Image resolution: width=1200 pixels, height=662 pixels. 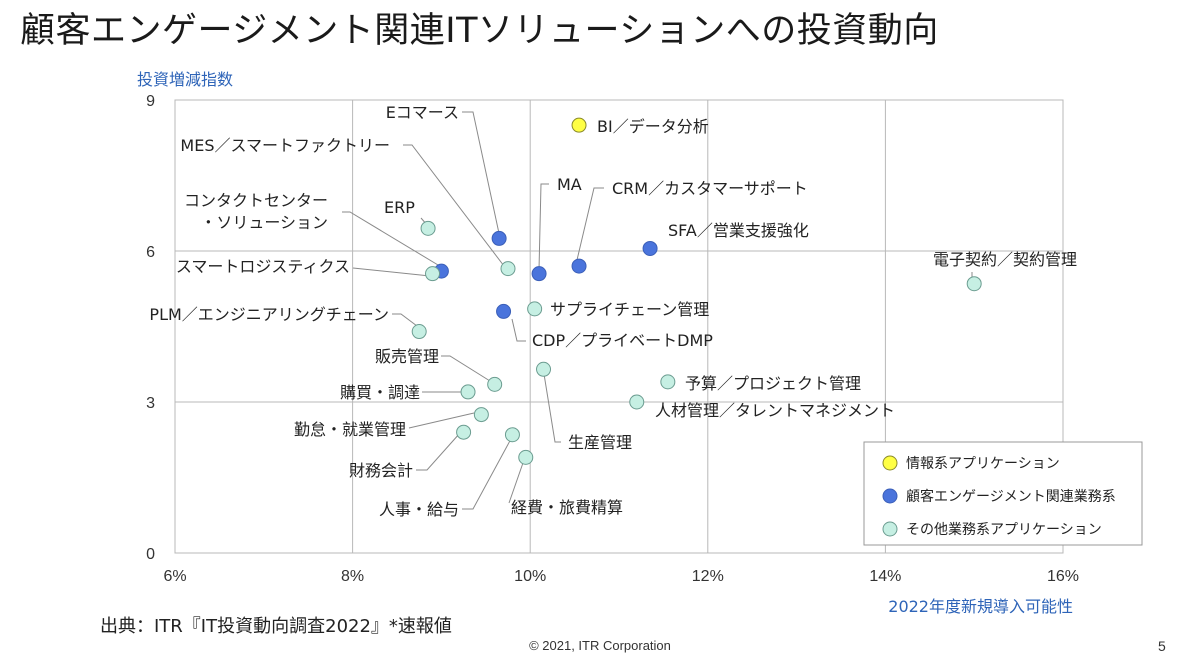 I want to click on point-label: 人事・給与, so click(x=419, y=509).